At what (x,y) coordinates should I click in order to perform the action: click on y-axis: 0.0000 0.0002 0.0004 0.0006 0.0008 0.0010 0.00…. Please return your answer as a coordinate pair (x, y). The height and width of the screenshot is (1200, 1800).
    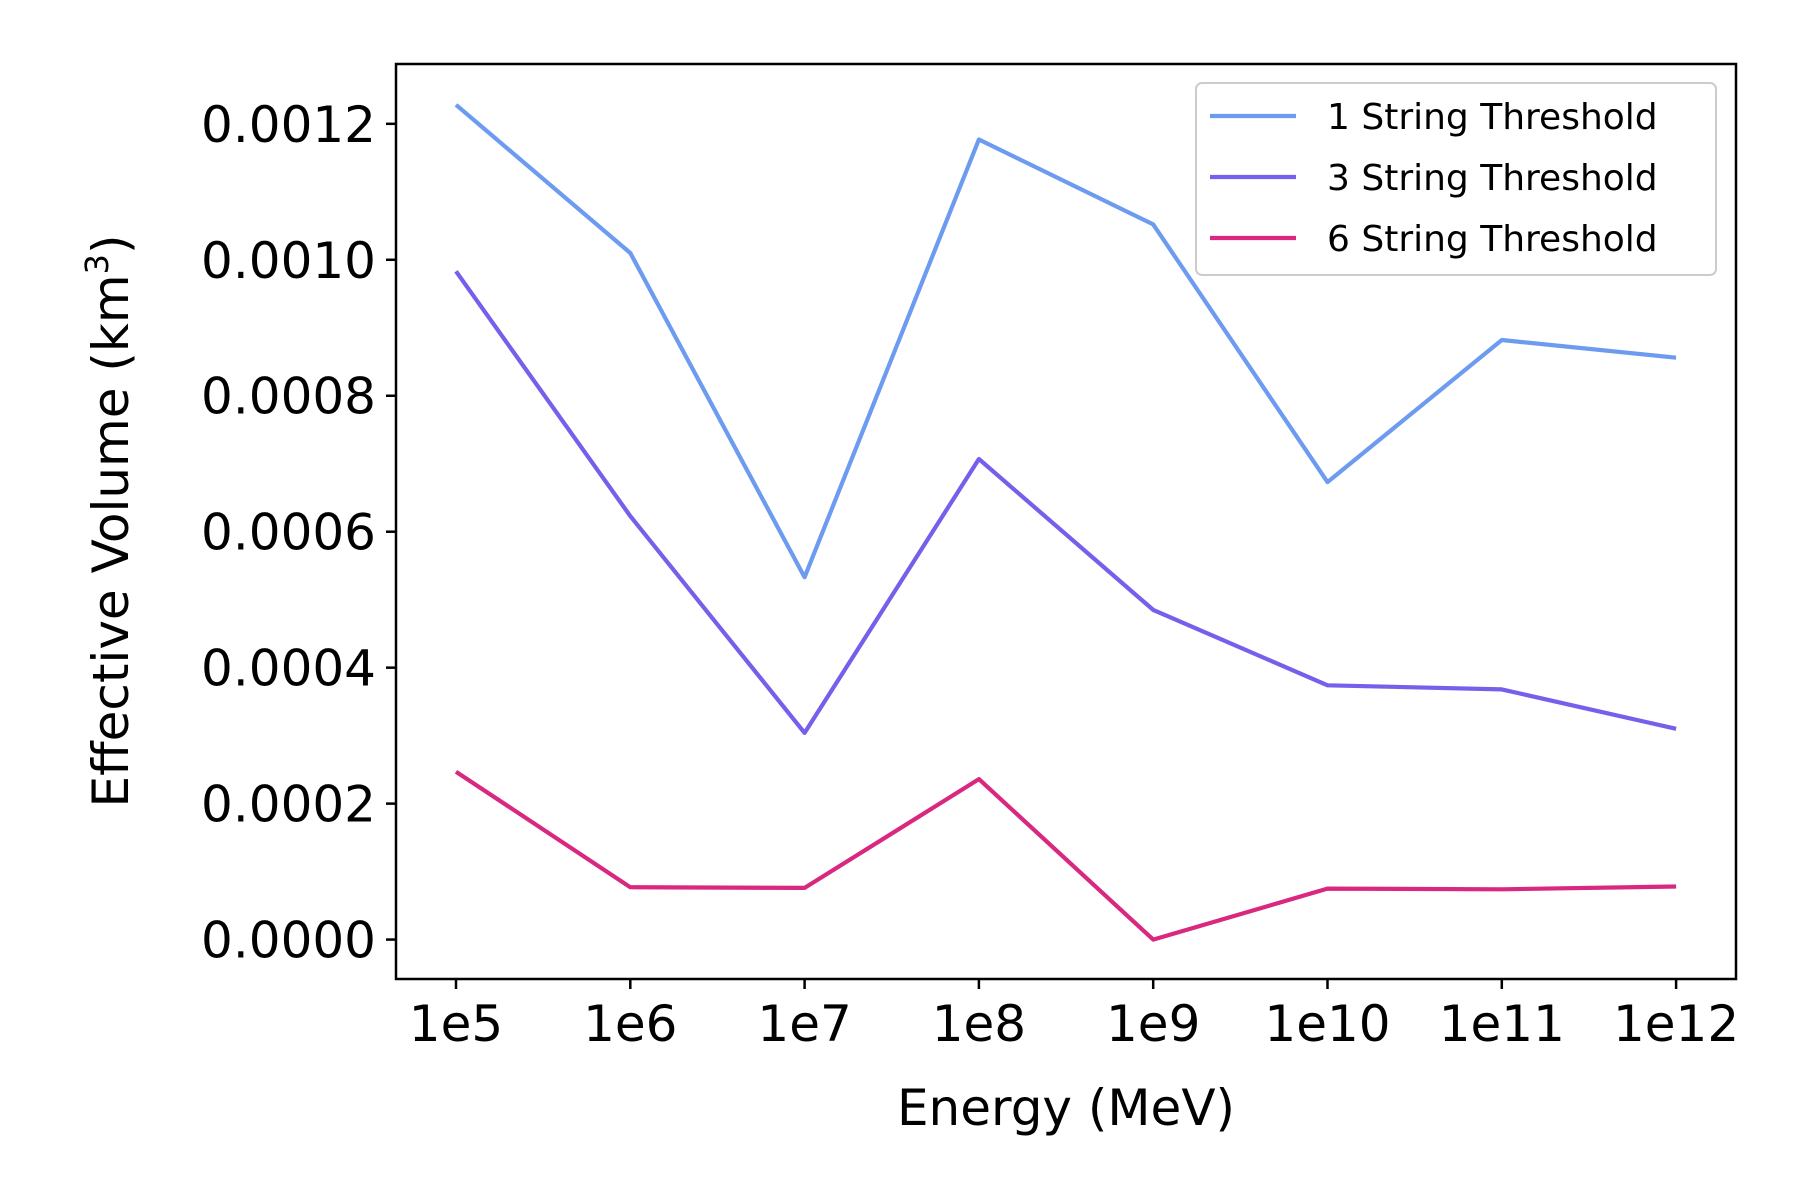
    Looking at the image, I should click on (298, 533).